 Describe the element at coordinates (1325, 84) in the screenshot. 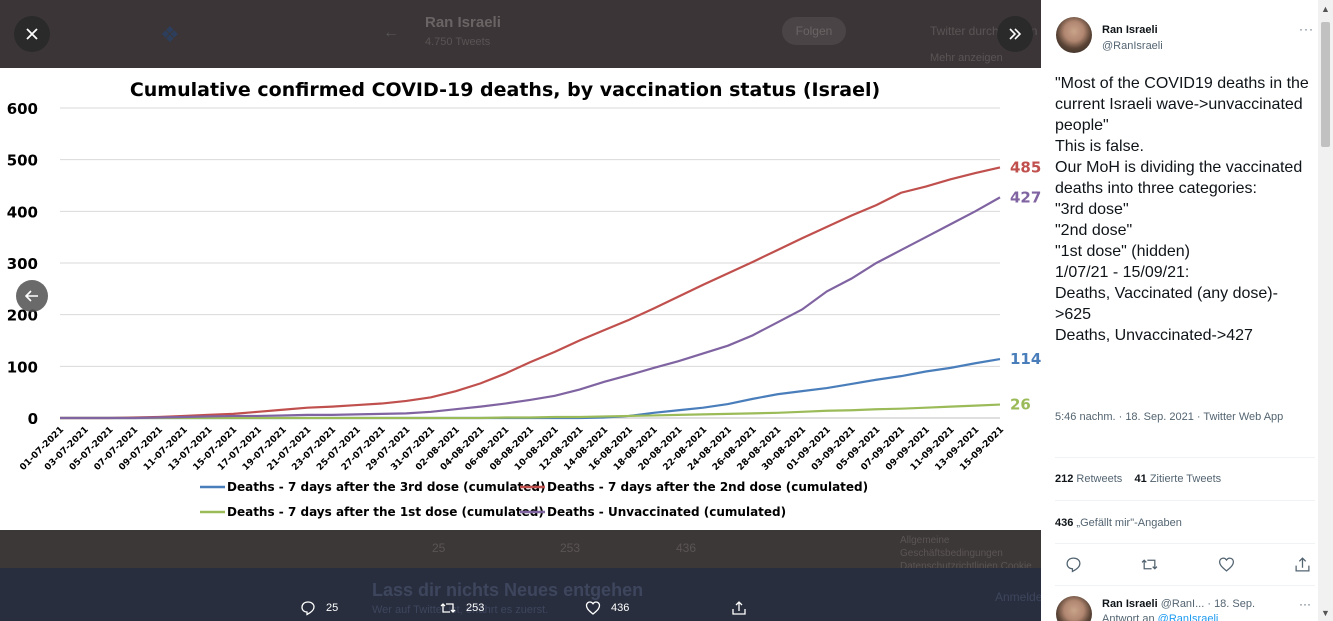

I see `scroll-thumb` at that location.